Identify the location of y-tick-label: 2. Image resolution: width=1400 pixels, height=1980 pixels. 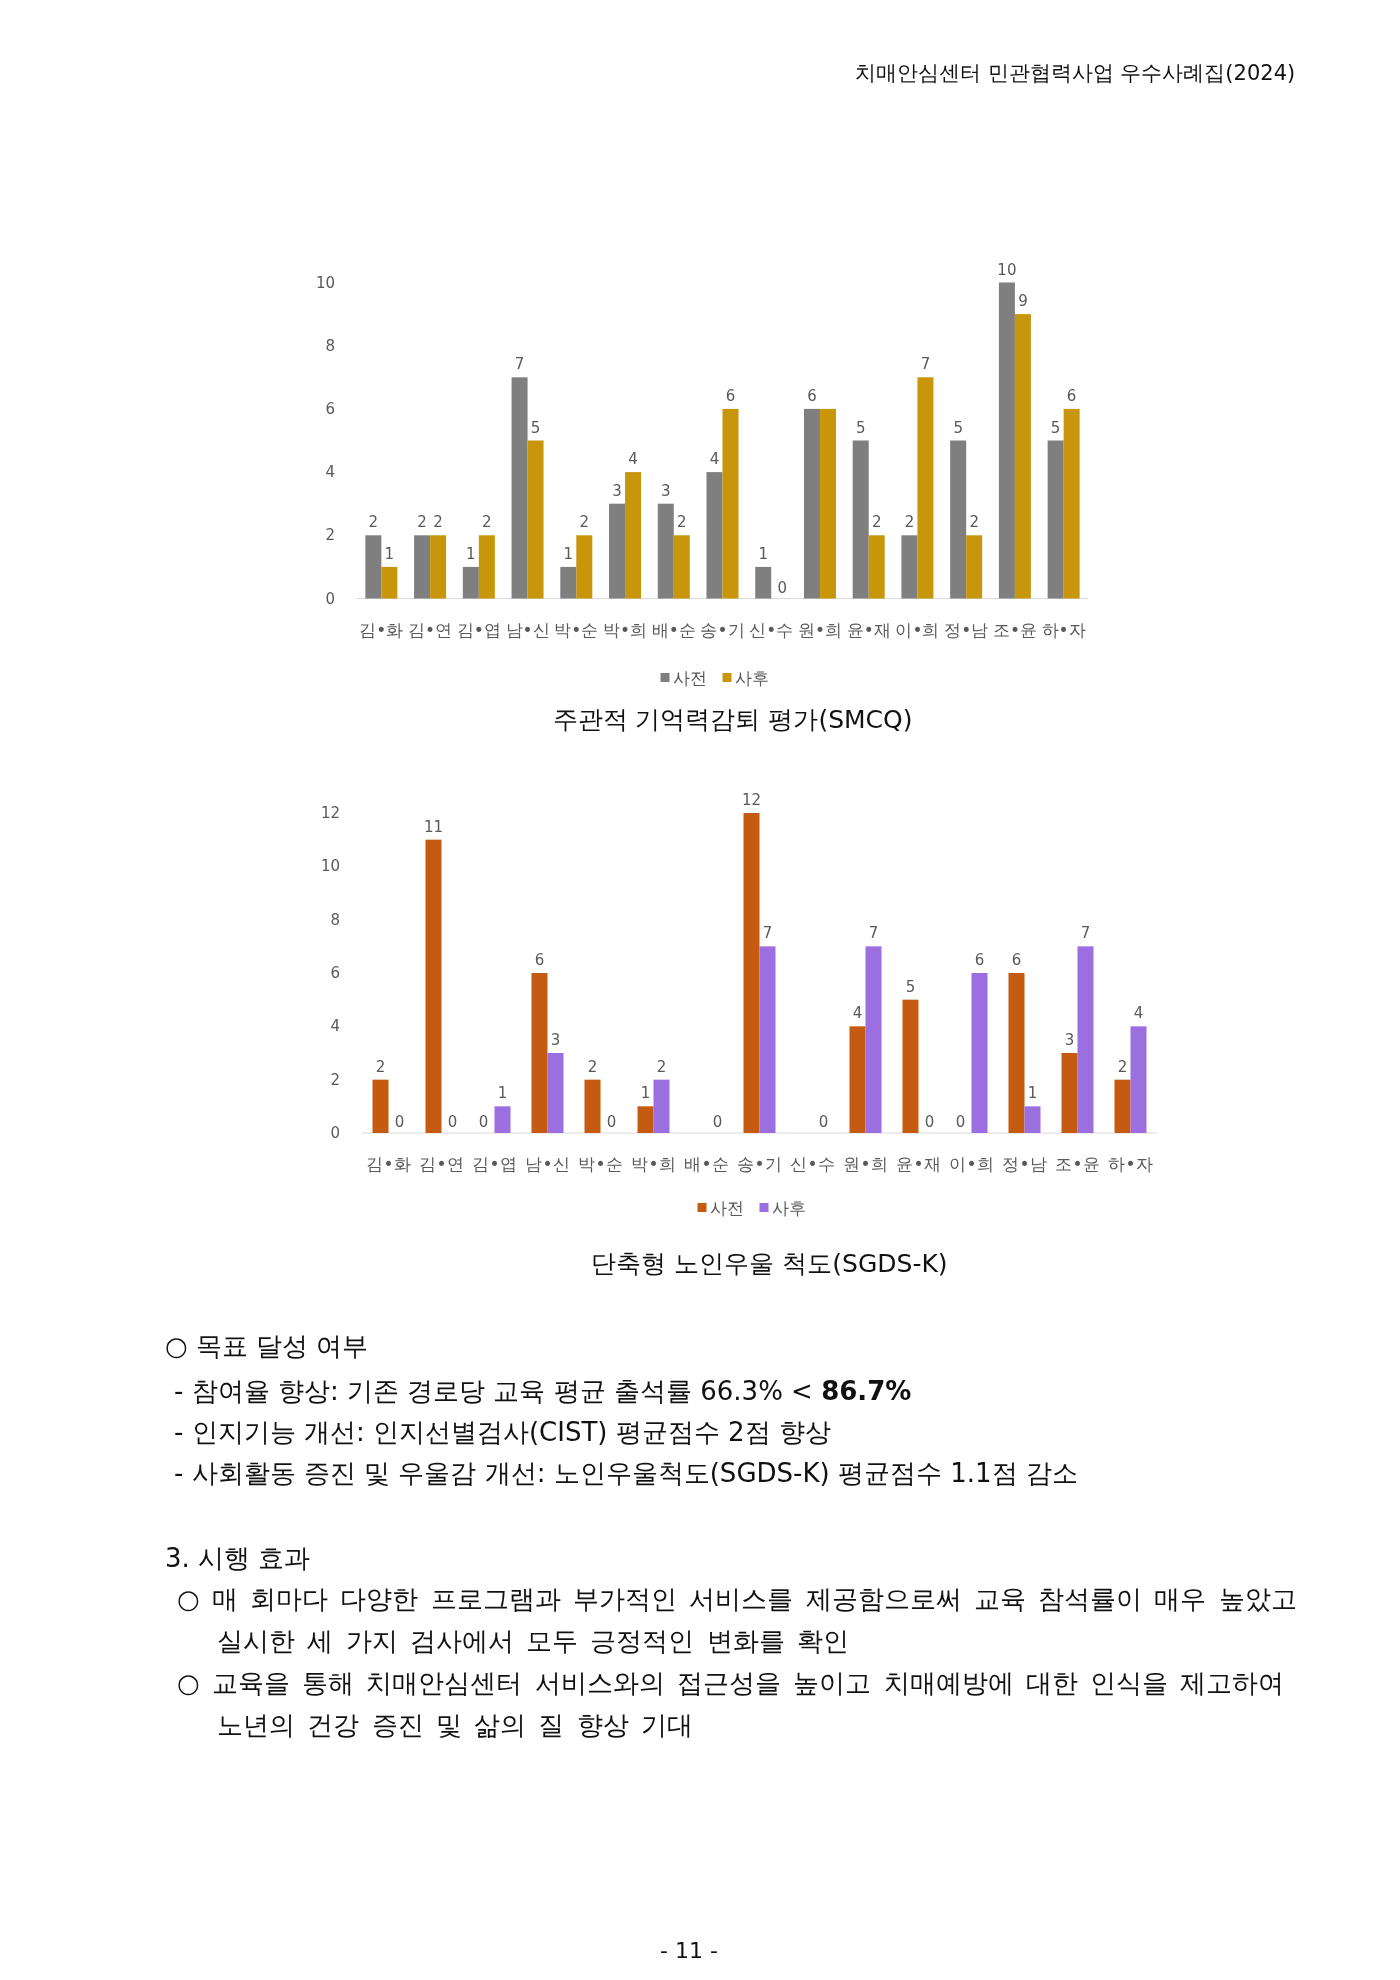
(330, 535).